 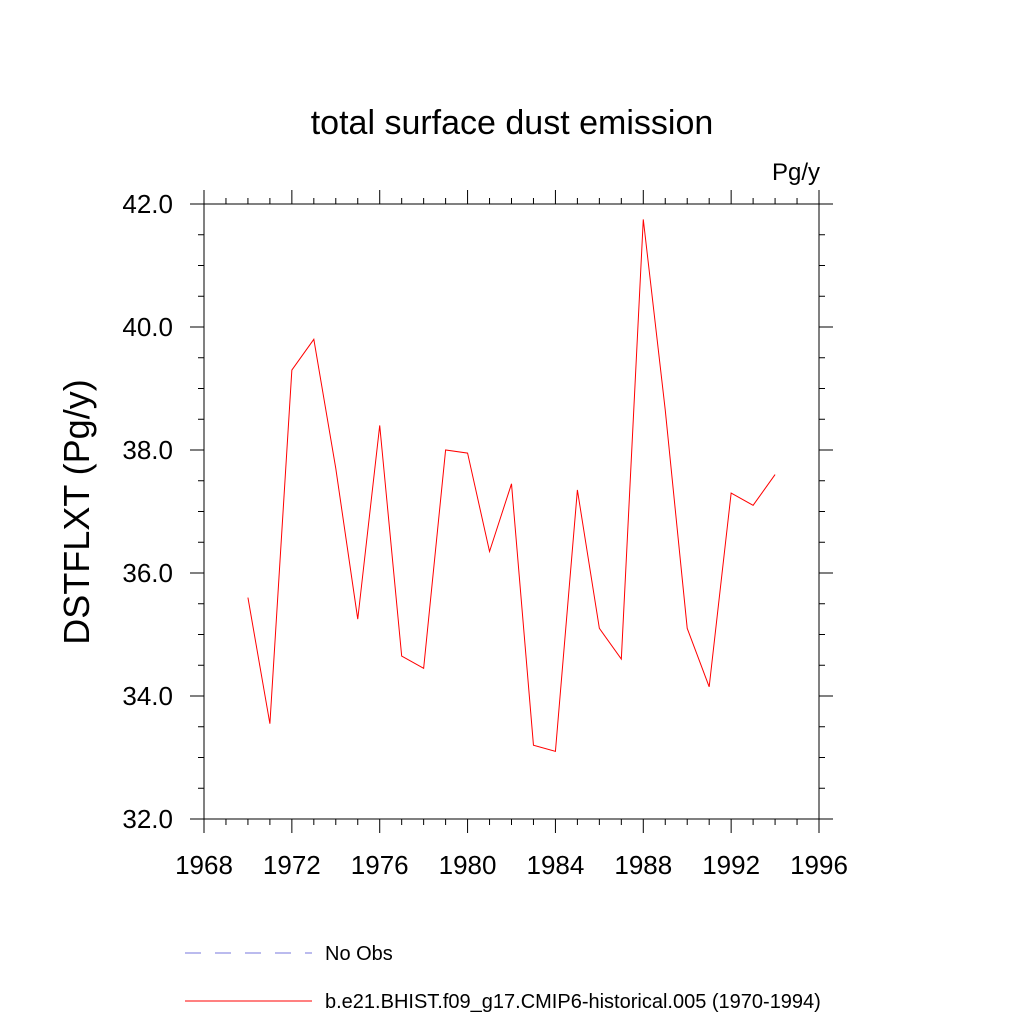 What do you see at coordinates (147, 819) in the screenshot?
I see `y-tick-label: 32.0` at bounding box center [147, 819].